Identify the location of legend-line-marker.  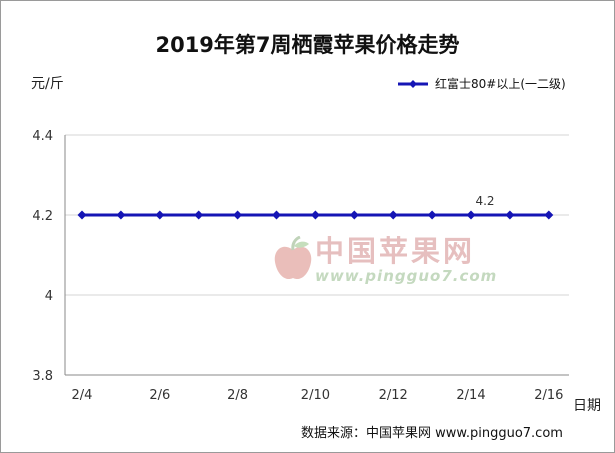
(413, 83).